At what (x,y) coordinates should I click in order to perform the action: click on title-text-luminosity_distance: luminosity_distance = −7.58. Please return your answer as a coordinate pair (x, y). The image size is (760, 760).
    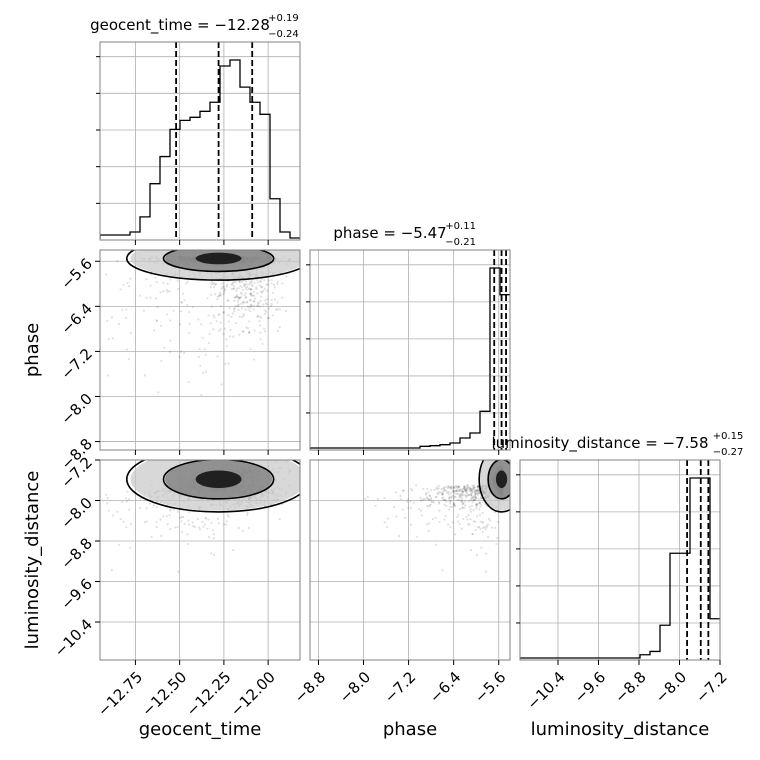
    Looking at the image, I should click on (599, 443).